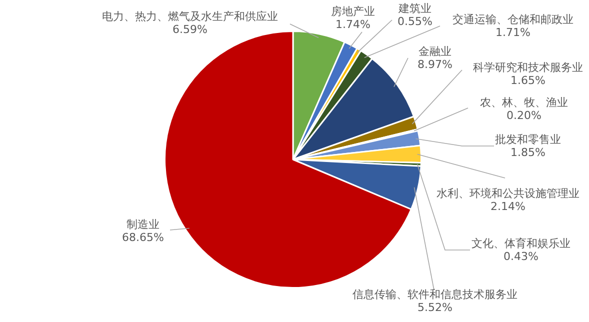 Image resolution: width=589 pixels, height=322 pixels. What do you see at coordinates (353, 24) in the screenshot?
I see `data-label: 1.74%` at bounding box center [353, 24].